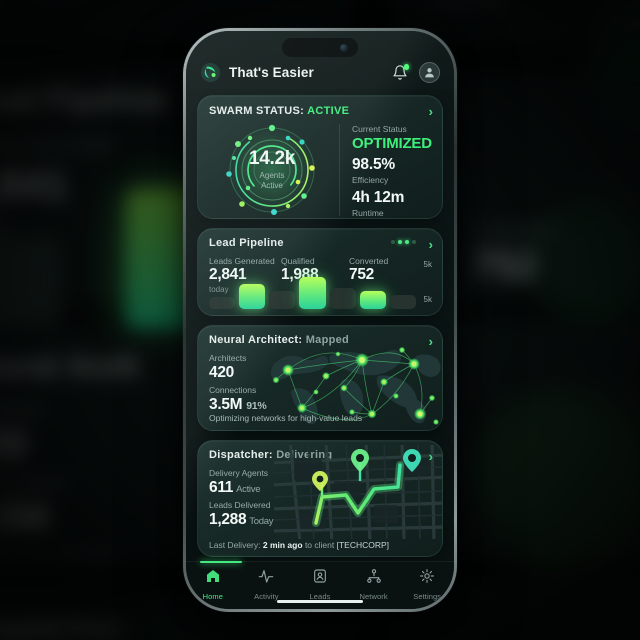 The height and width of the screenshot is (640, 640). What do you see at coordinates (22, 409) in the screenshot?
I see `bg-text: Architects` at bounding box center [22, 409].